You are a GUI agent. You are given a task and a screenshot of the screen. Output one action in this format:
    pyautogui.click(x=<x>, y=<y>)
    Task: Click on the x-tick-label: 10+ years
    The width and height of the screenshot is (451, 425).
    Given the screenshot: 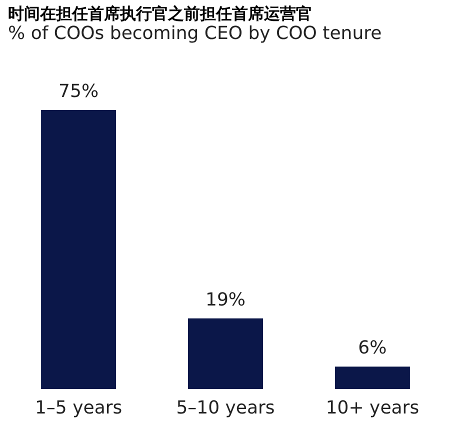 What is the action you would take?
    pyautogui.click(x=373, y=408)
    